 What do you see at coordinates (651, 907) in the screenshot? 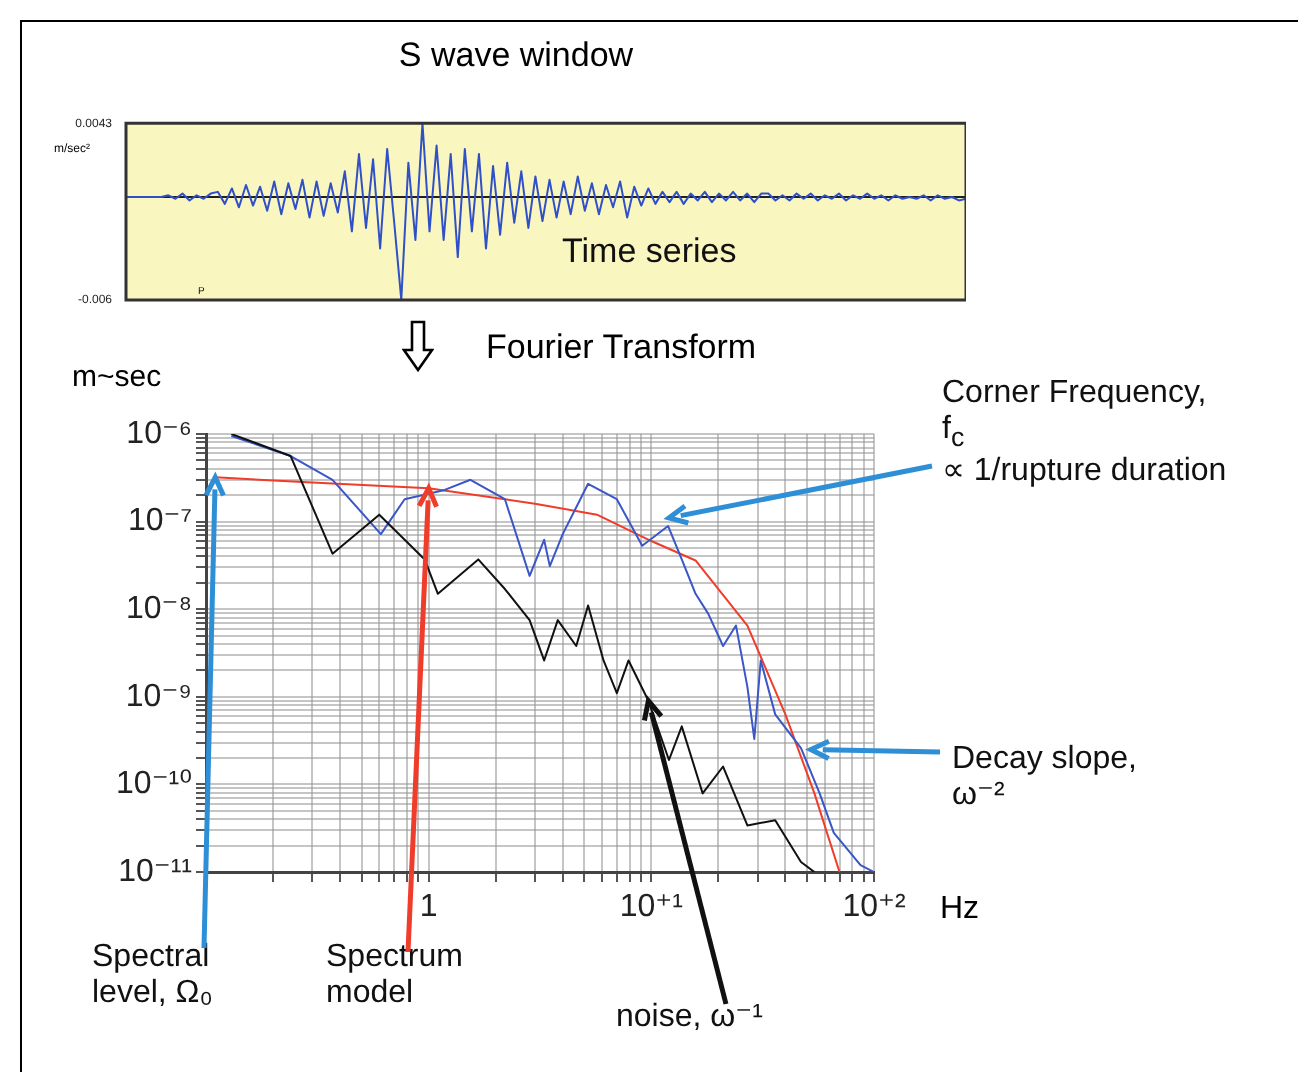
I see `x-tick-label: 10⁺¹` at bounding box center [651, 907].